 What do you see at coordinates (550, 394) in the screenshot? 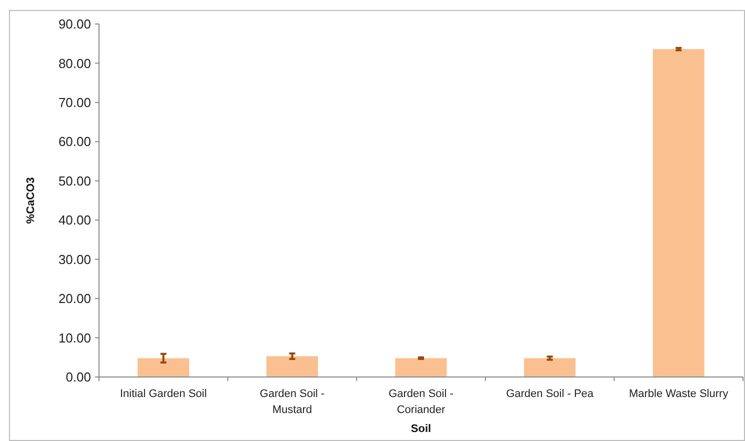
I see `x-tick-label: Garden Soil - Pea` at bounding box center [550, 394].